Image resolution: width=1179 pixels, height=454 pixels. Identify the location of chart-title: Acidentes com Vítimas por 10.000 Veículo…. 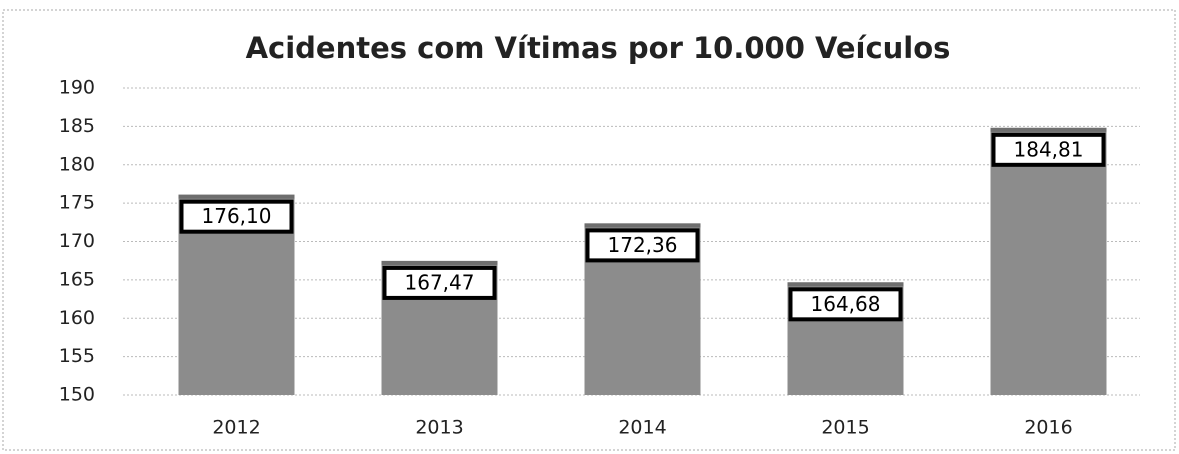
(598, 48).